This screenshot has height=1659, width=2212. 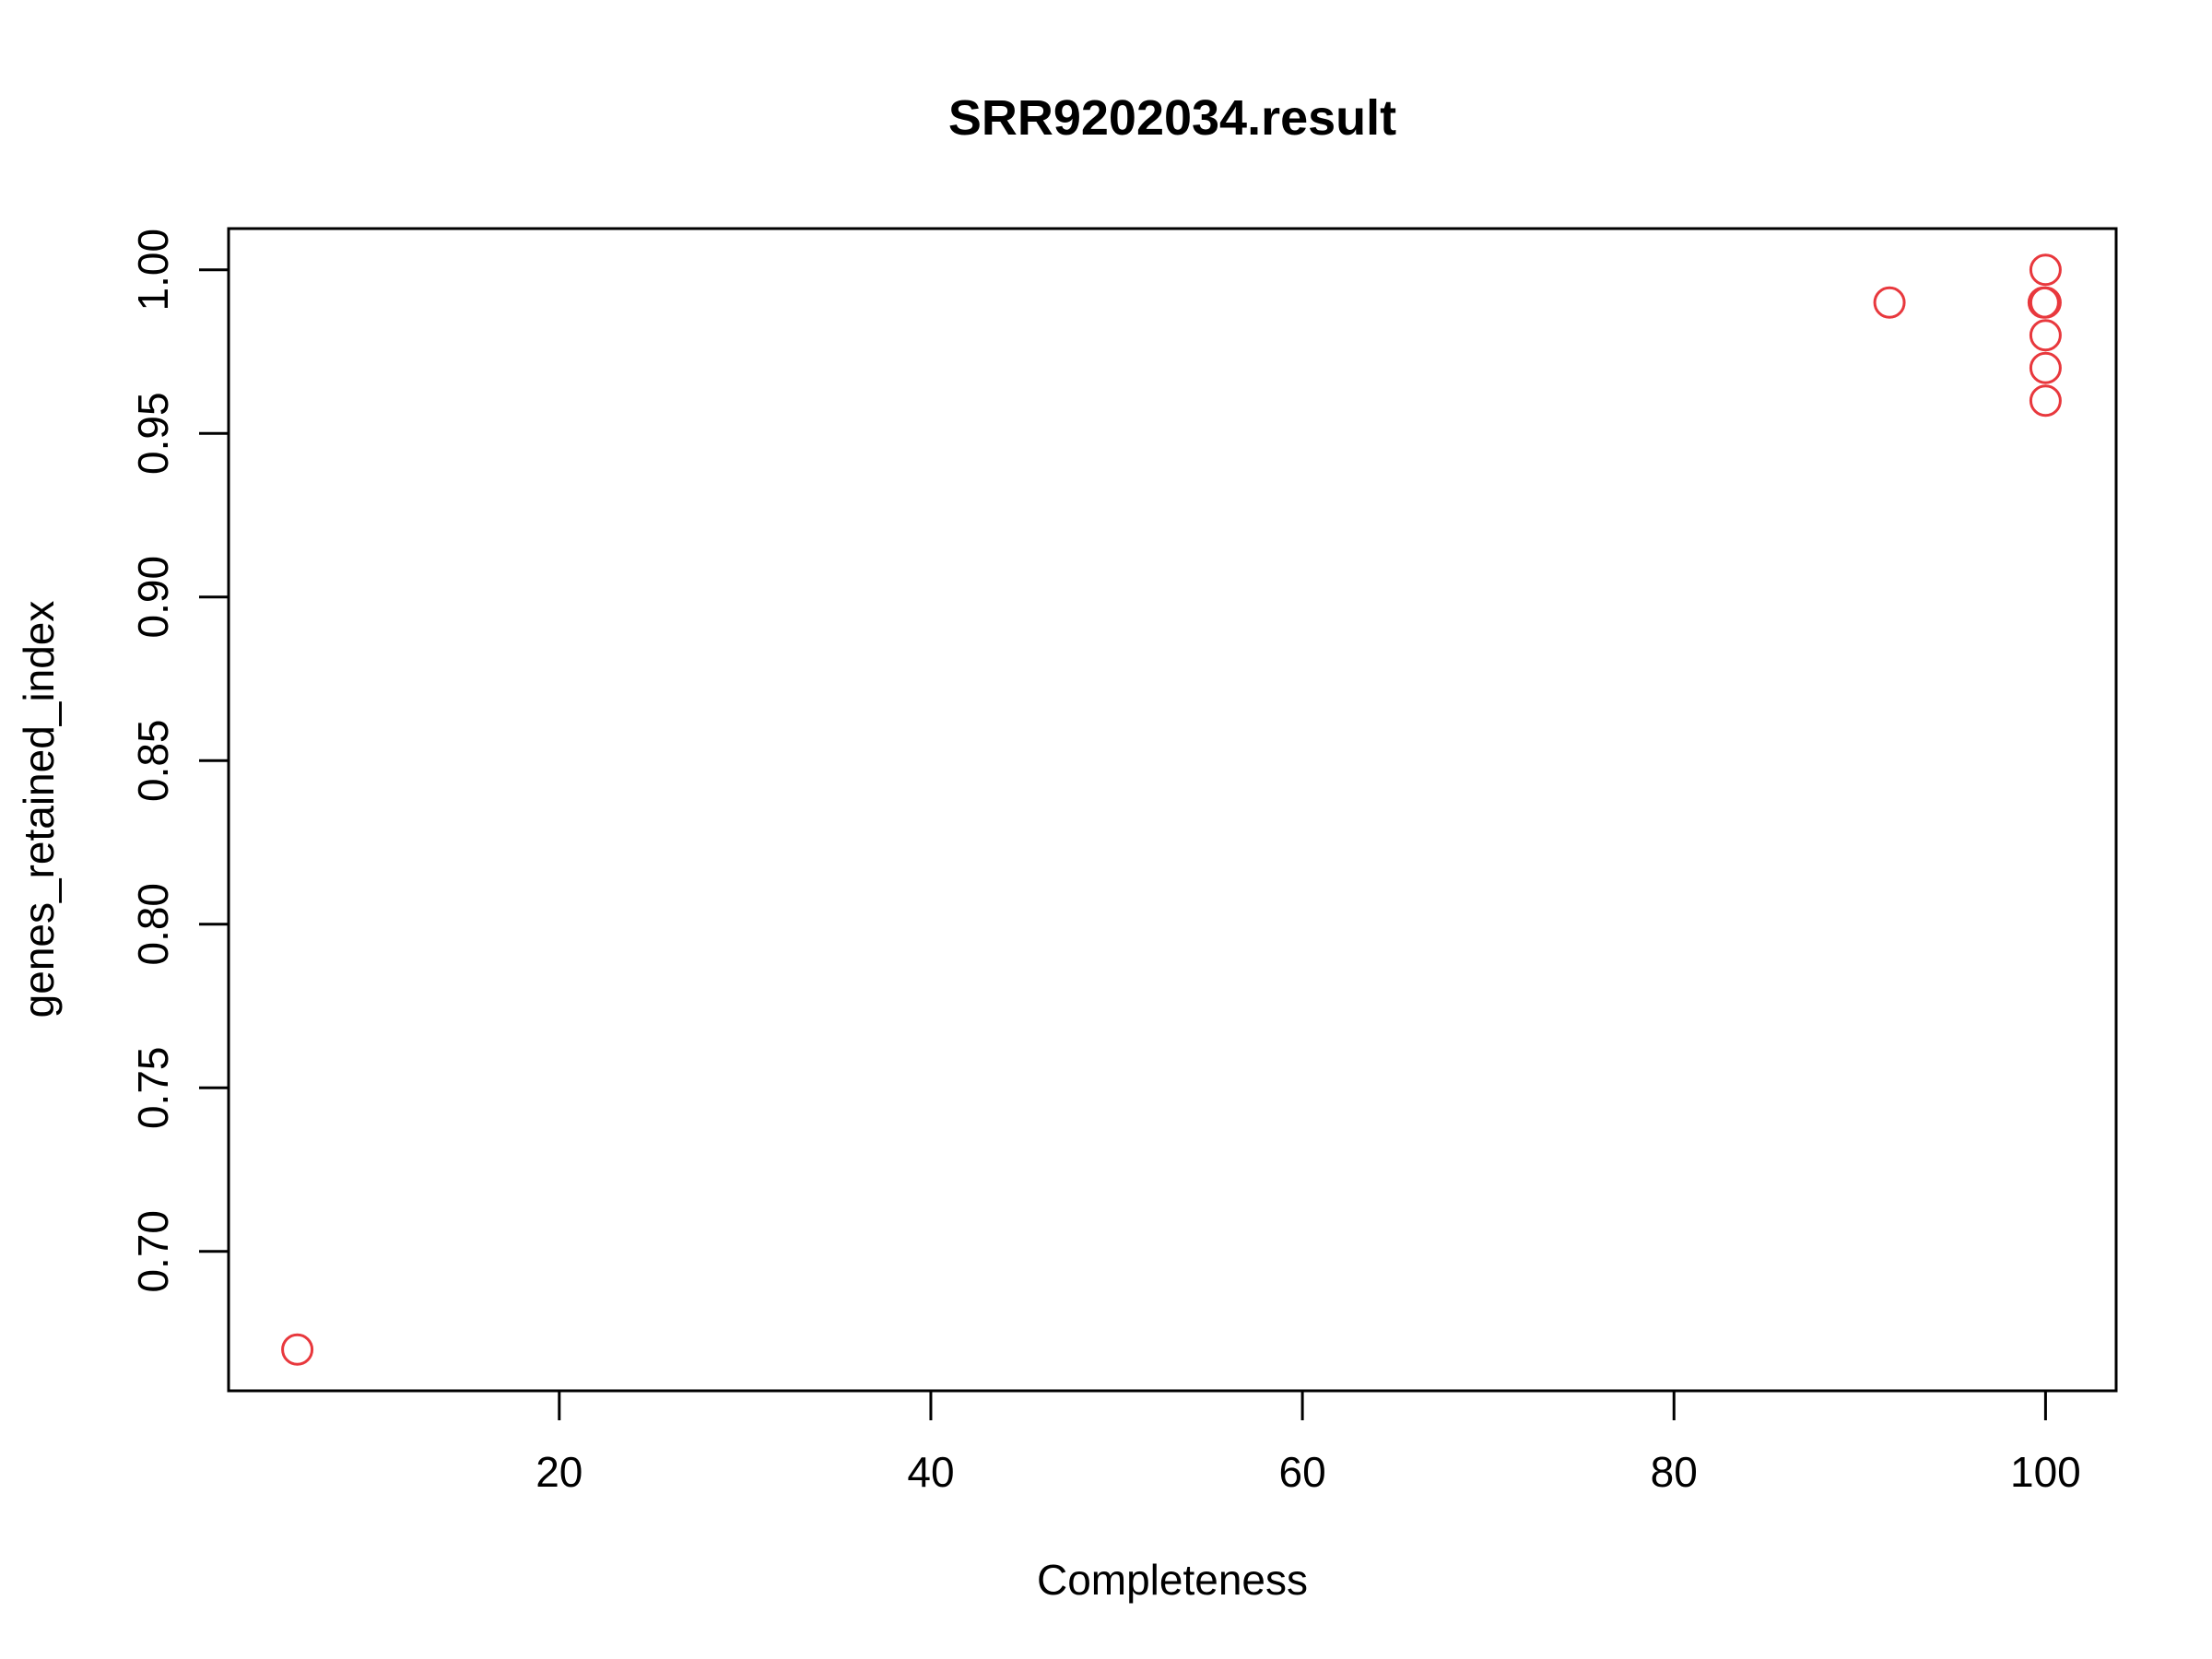 I want to click on y-tick-label: 0.80, so click(x=153, y=924).